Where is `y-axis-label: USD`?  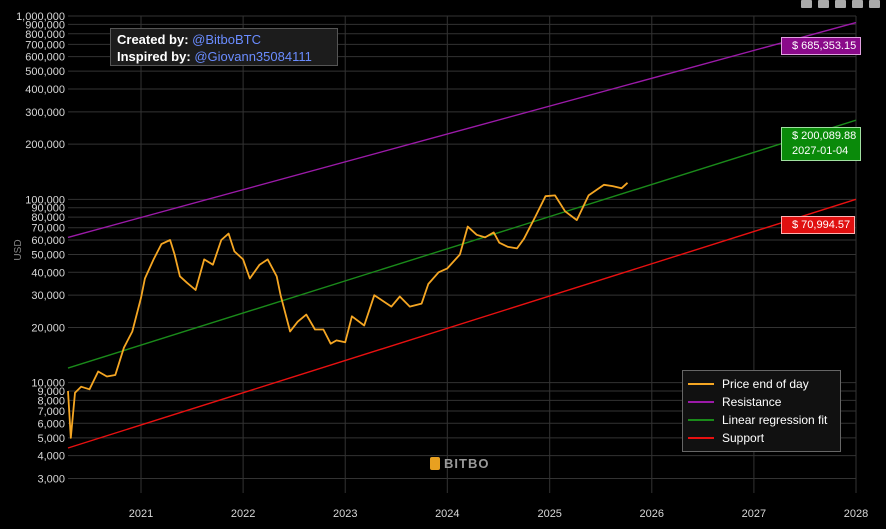 y-axis-label: USD is located at coordinates (18, 249).